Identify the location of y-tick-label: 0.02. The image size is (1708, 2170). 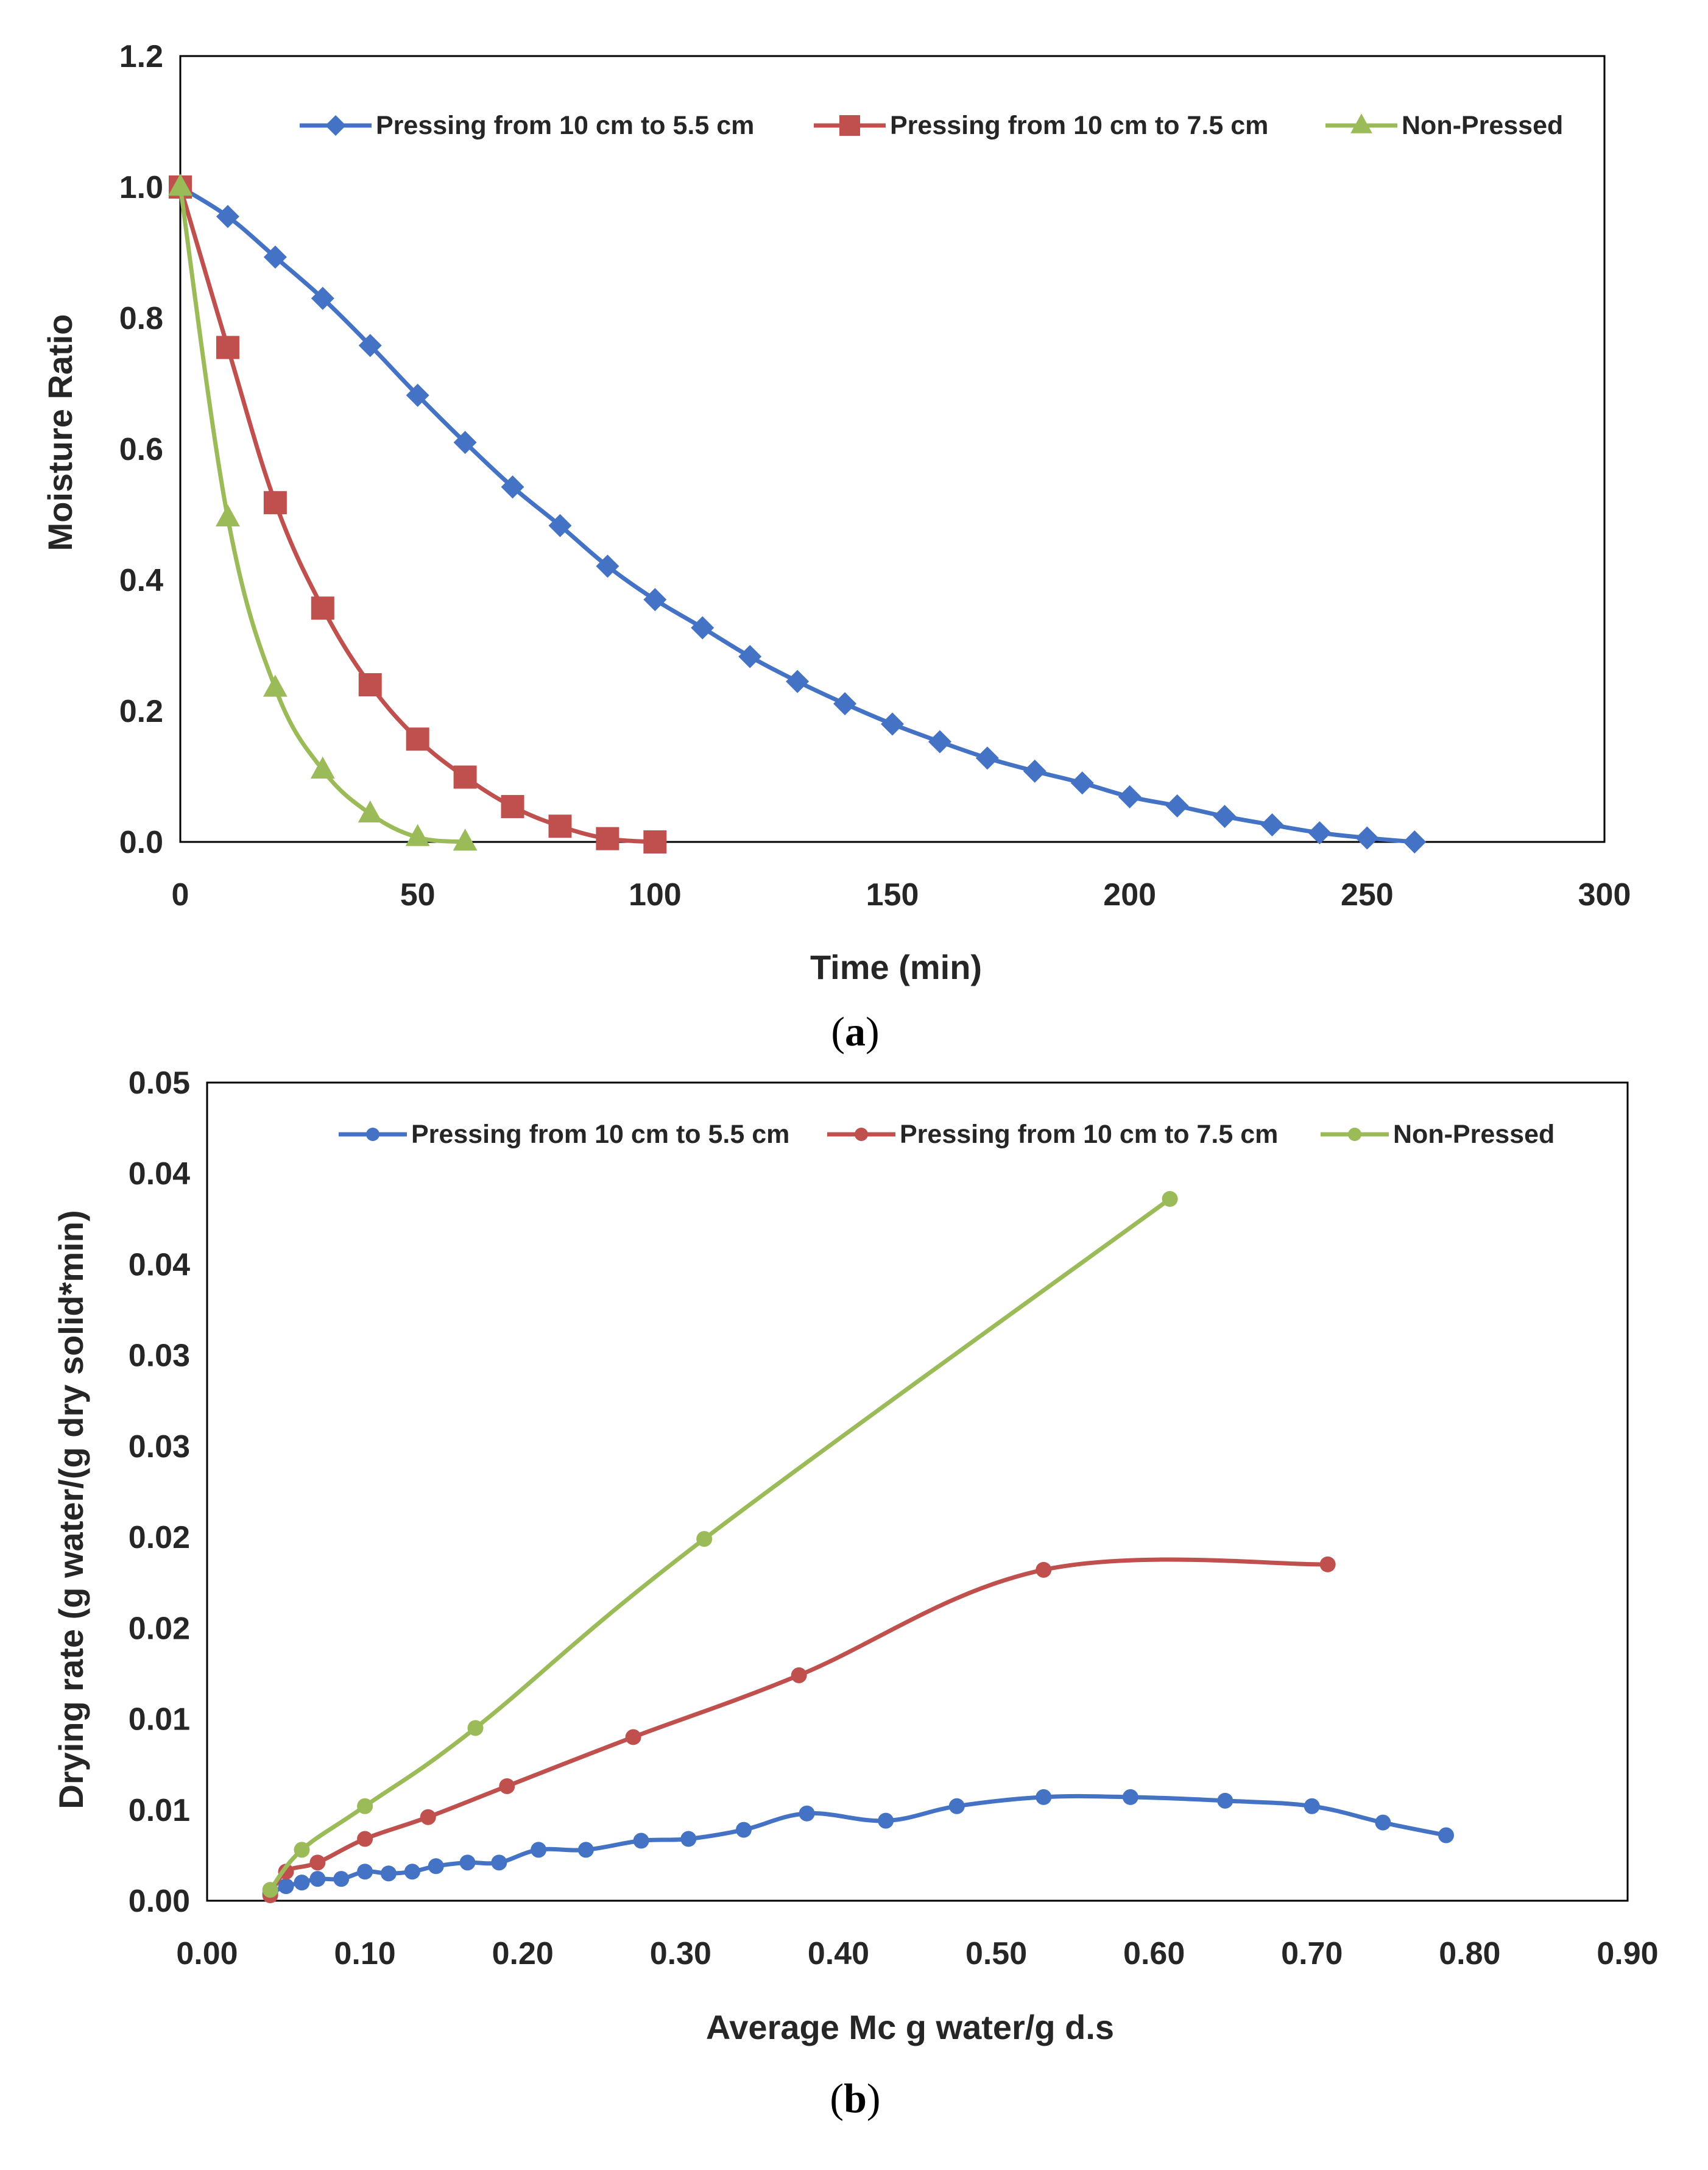
(160, 1628).